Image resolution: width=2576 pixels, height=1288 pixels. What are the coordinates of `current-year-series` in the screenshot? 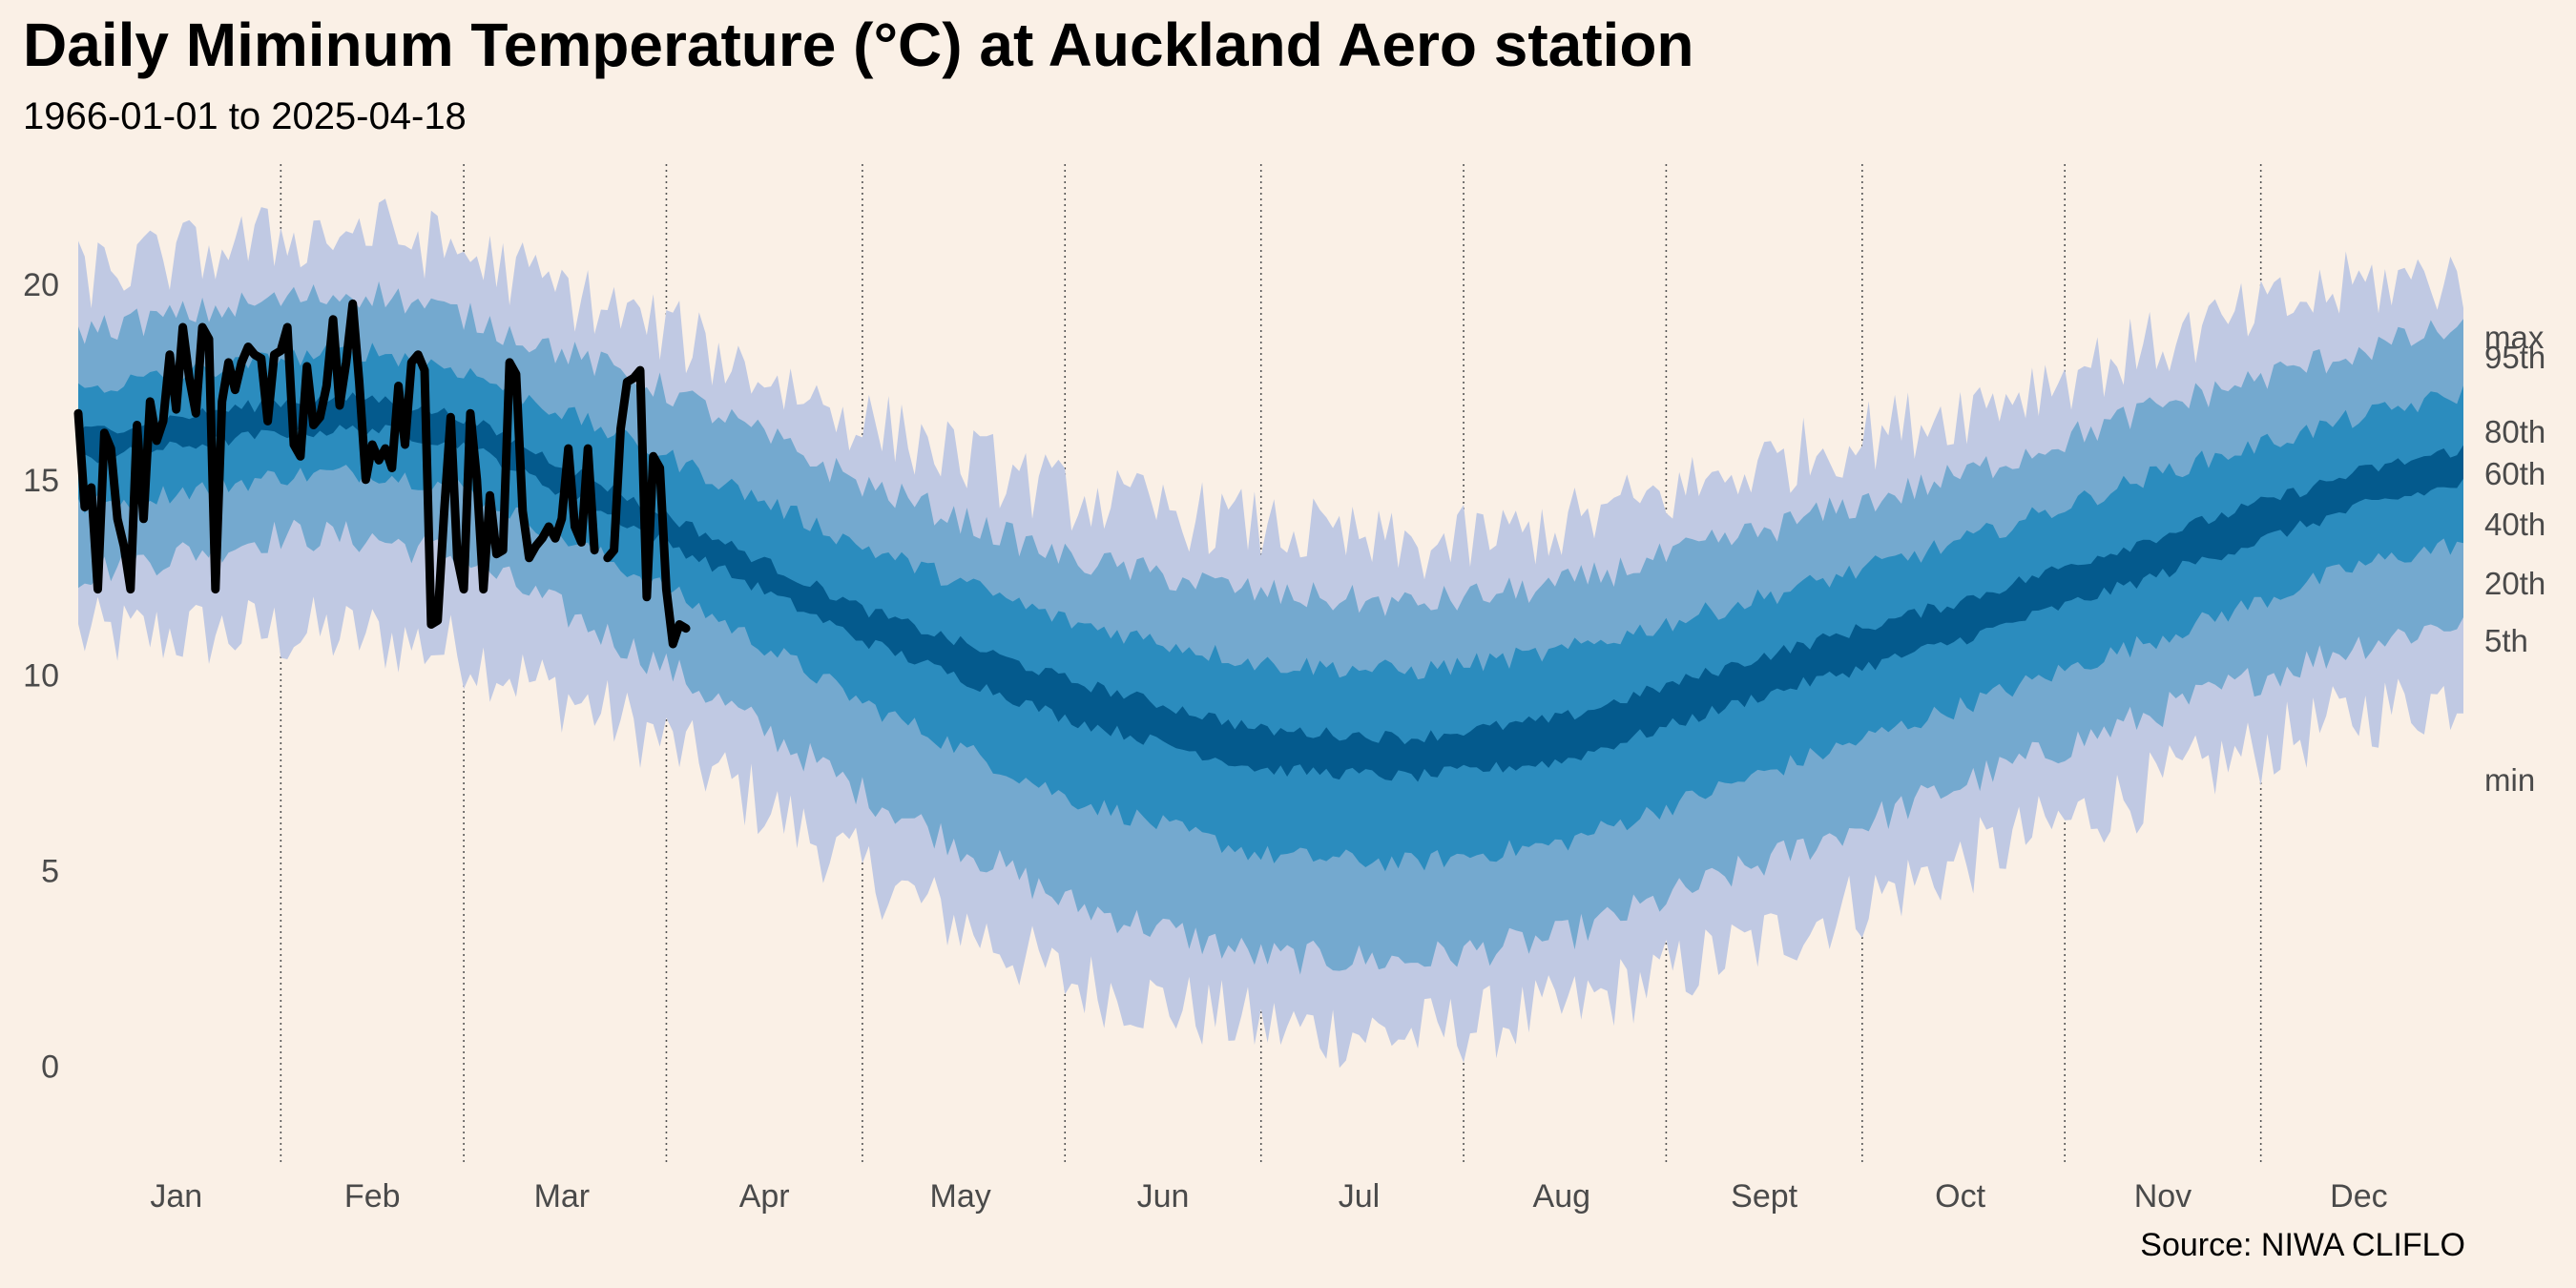 It's located at (382, 474).